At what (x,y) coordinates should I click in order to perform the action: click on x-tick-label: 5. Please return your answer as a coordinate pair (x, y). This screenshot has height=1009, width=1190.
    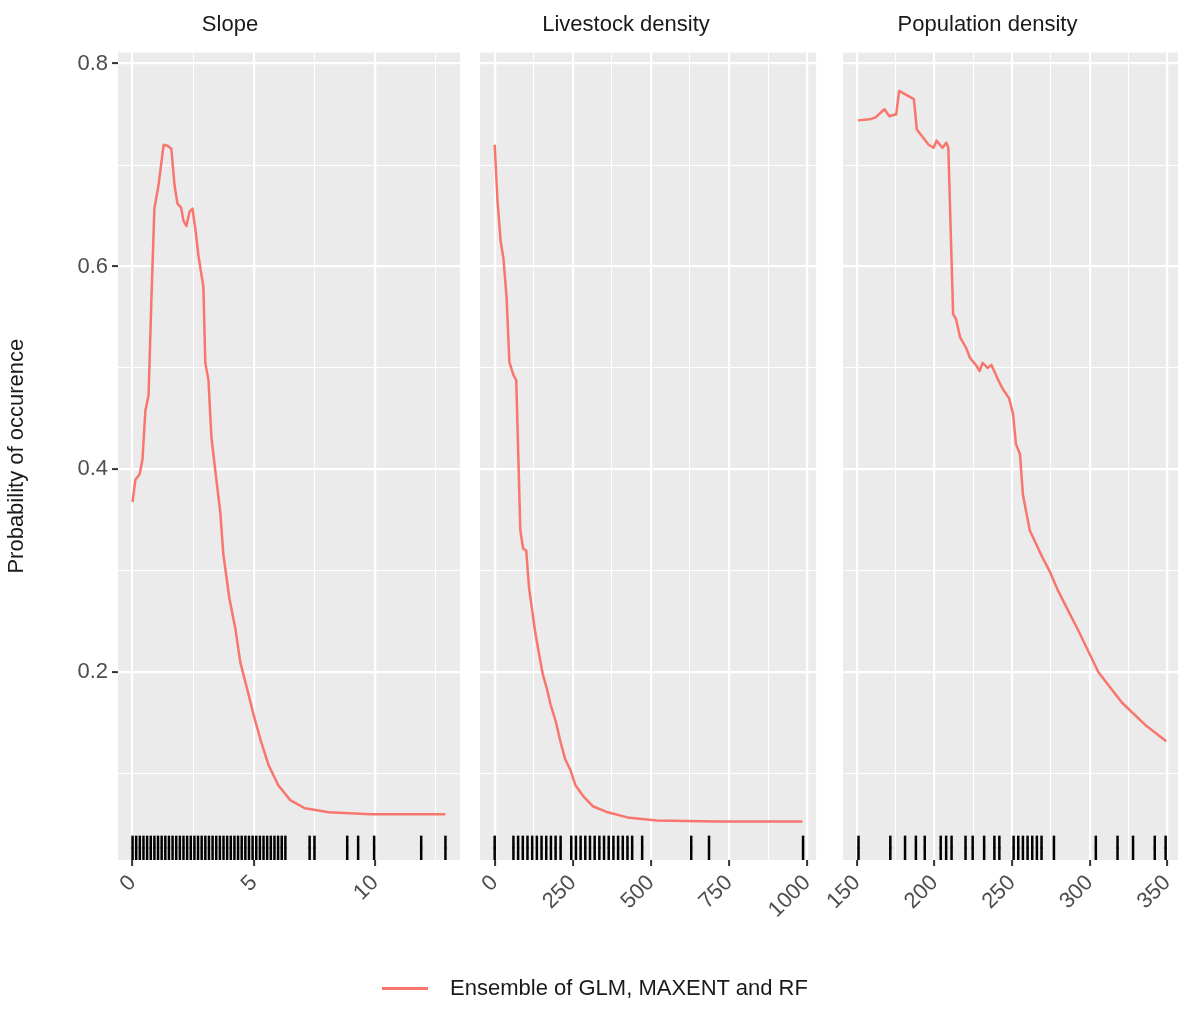
    Looking at the image, I should click on (248, 882).